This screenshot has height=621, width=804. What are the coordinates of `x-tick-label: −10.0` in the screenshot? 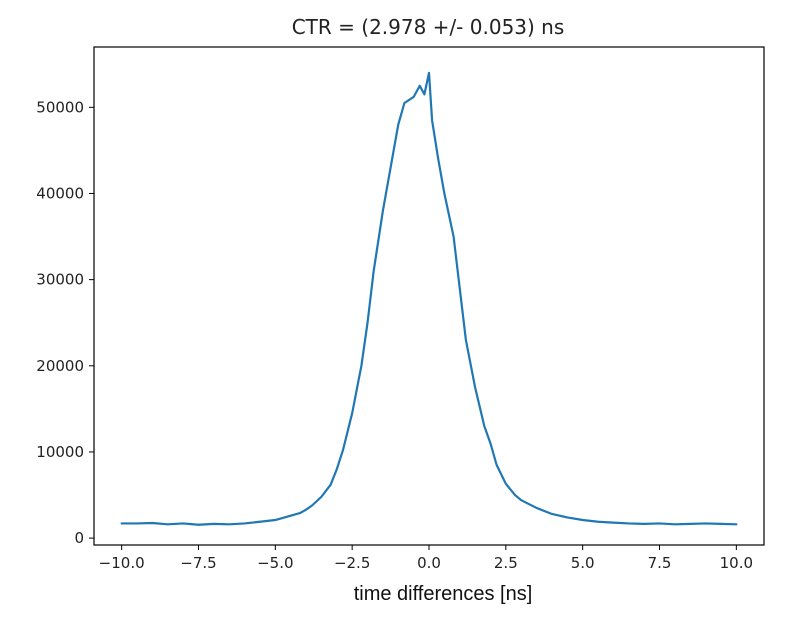 It's located at (122, 563).